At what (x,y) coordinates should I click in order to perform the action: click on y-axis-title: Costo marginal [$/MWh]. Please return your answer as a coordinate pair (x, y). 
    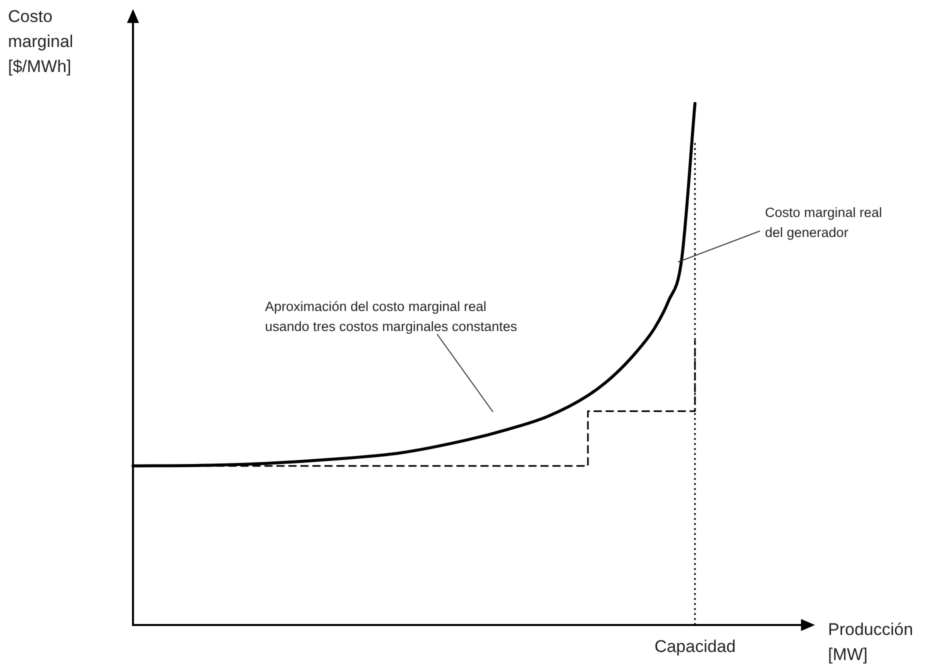
    Looking at the image, I should click on (41, 42).